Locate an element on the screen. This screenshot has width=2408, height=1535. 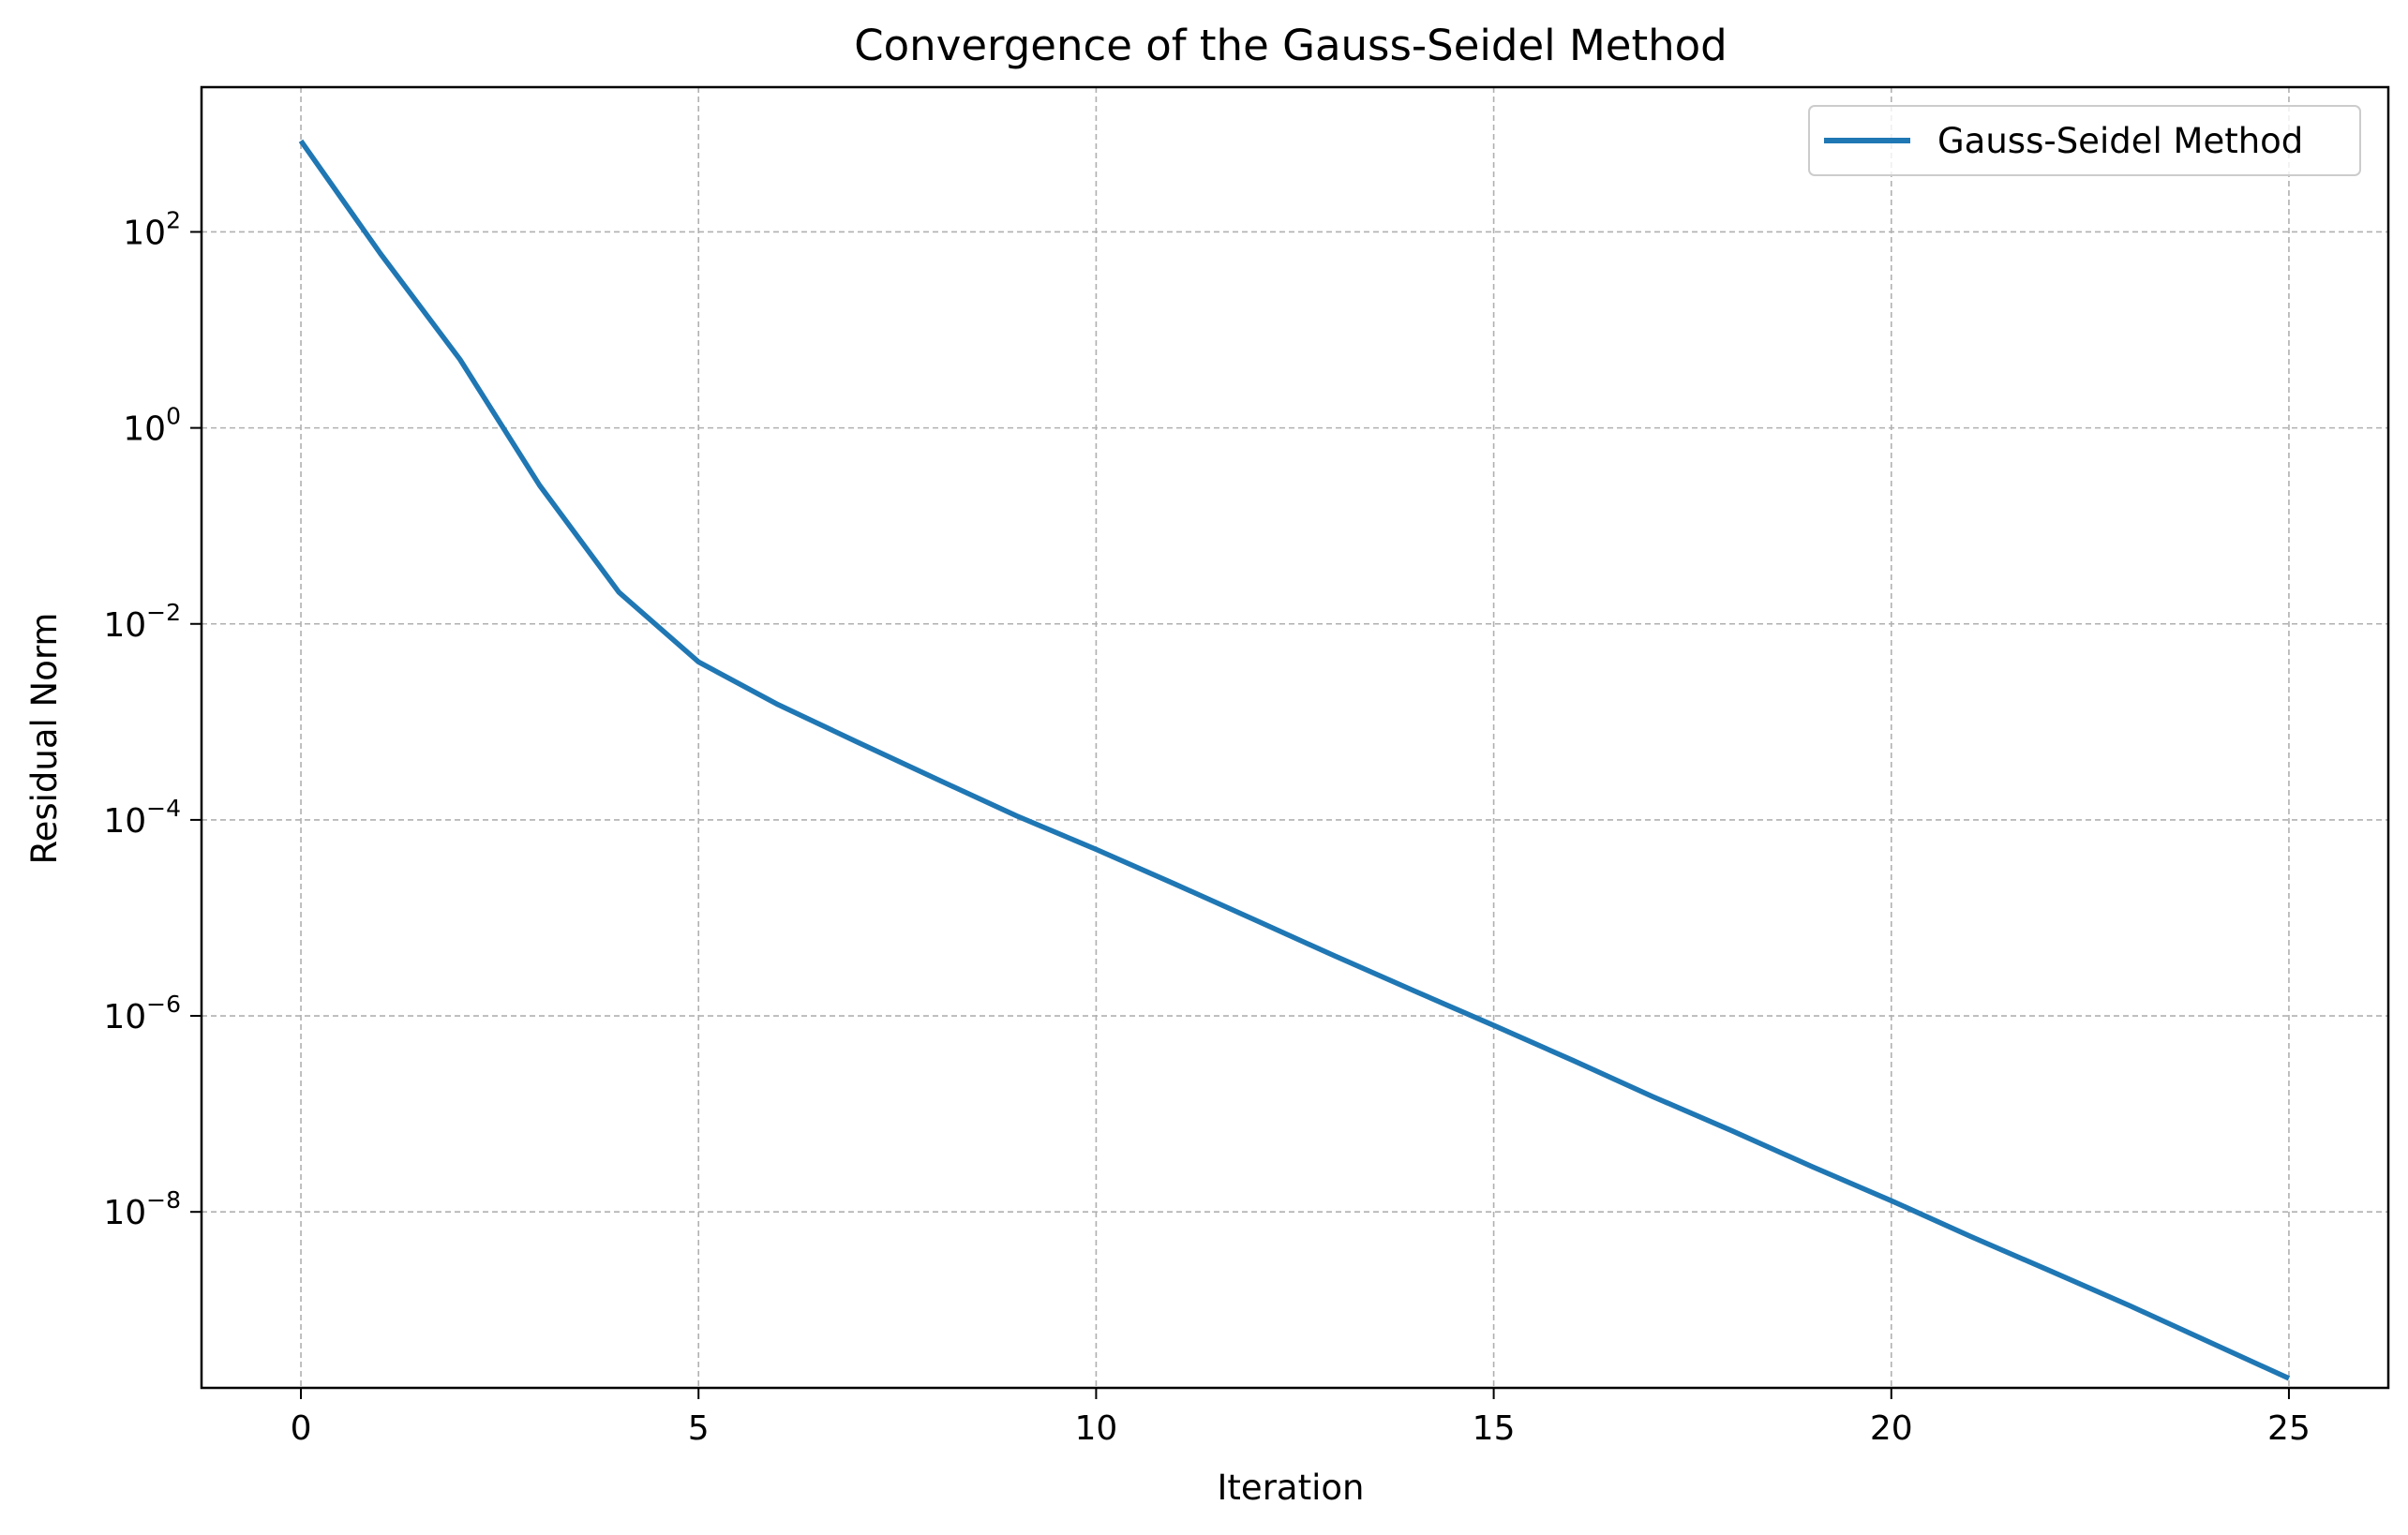
y-tick-exponent: −6 is located at coordinates (163, 1004).